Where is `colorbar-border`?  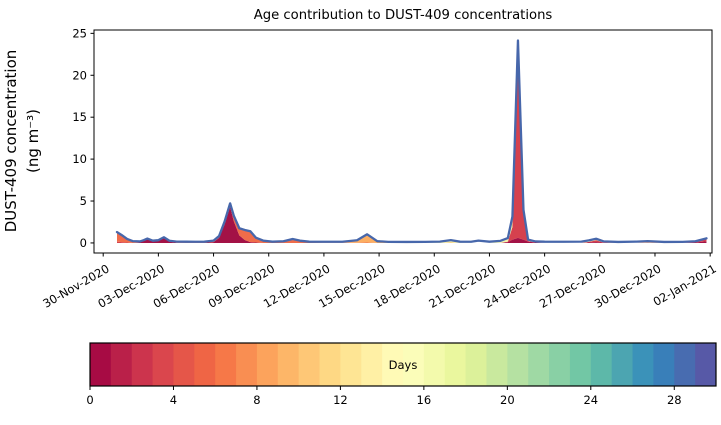
colorbar-border is located at coordinates (403, 364).